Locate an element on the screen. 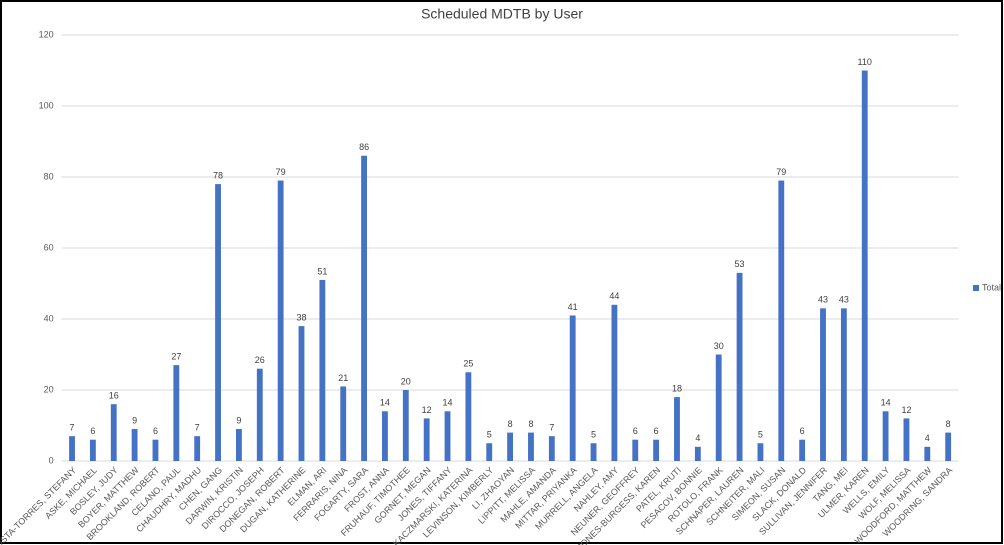 This screenshot has width=1004, height=545. data-label: 86 is located at coordinates (364, 147).